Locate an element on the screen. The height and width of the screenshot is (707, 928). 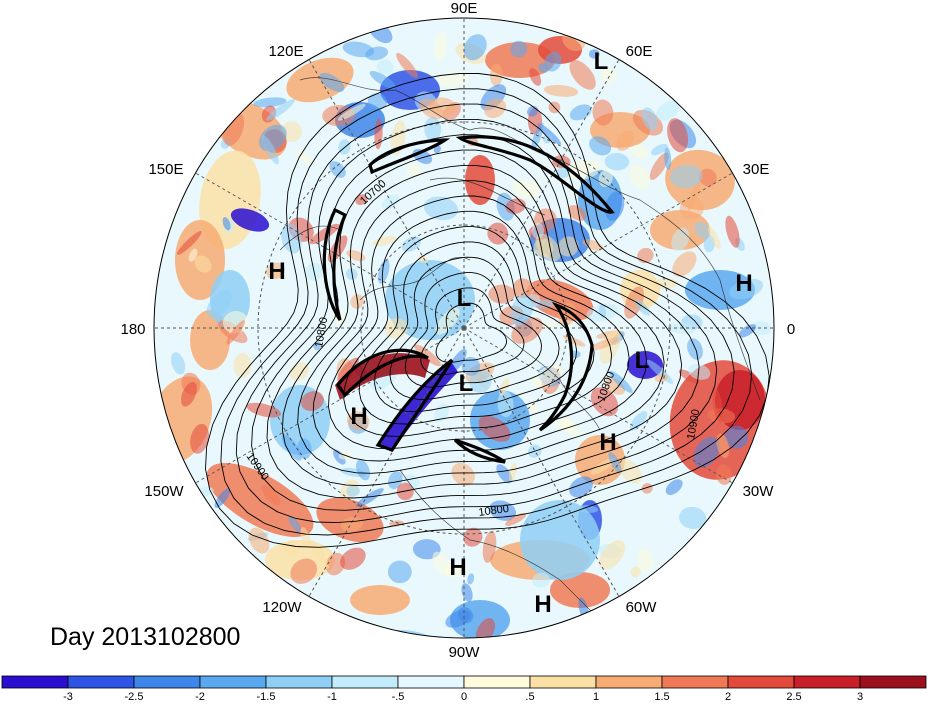
colorbar-tick-label: -3 is located at coordinates (68, 696).